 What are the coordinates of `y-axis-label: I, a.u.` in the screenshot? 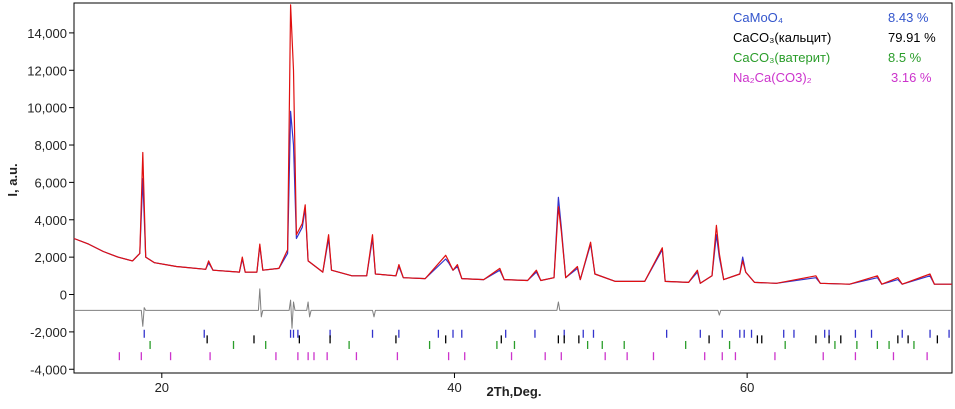 It's located at (12, 179).